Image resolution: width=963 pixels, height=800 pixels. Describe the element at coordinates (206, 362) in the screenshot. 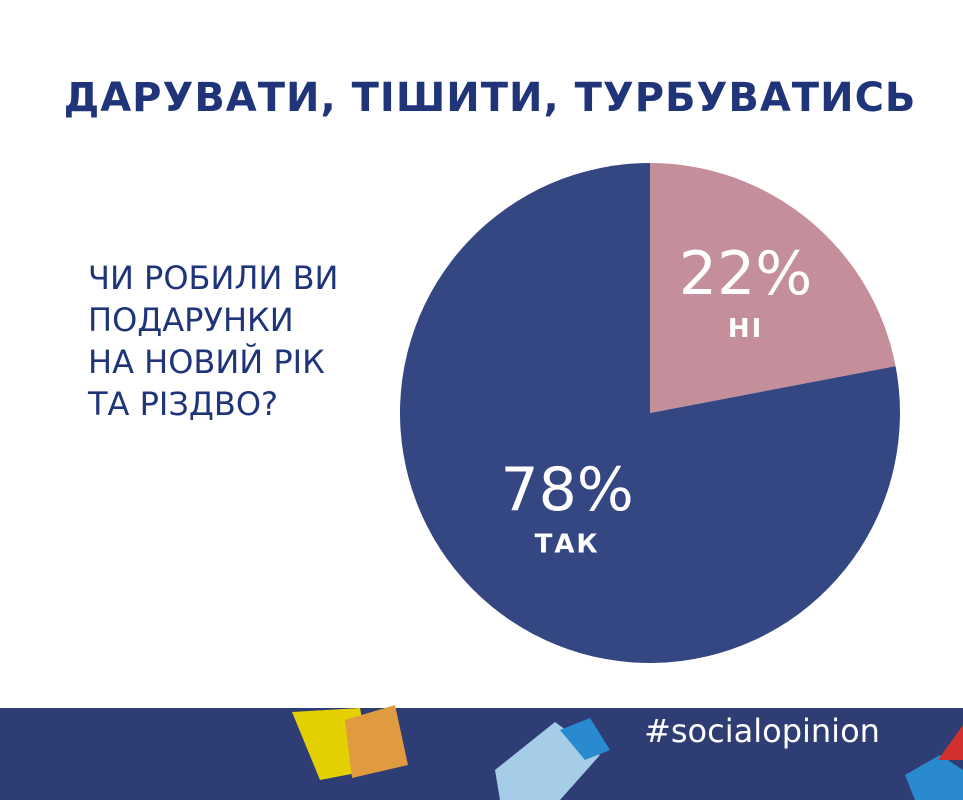

I see `question-line: НА НОВИЙ РІК` at that location.